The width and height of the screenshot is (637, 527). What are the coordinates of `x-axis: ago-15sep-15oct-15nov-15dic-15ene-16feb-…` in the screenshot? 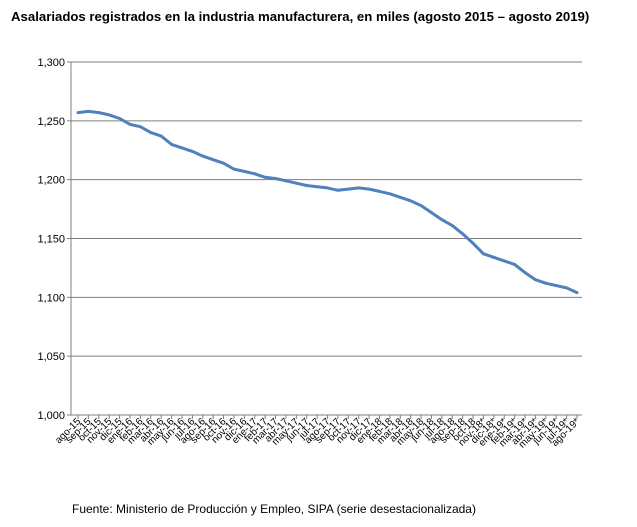 It's located at (317, 432).